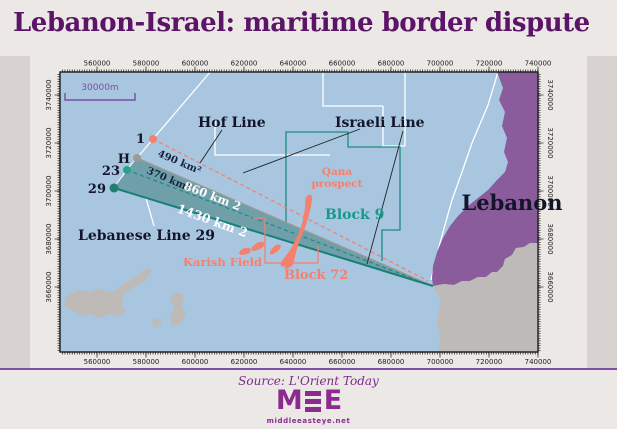  Describe the element at coordinates (111, 171) in the screenshot. I see `point-23-label: 23` at that location.